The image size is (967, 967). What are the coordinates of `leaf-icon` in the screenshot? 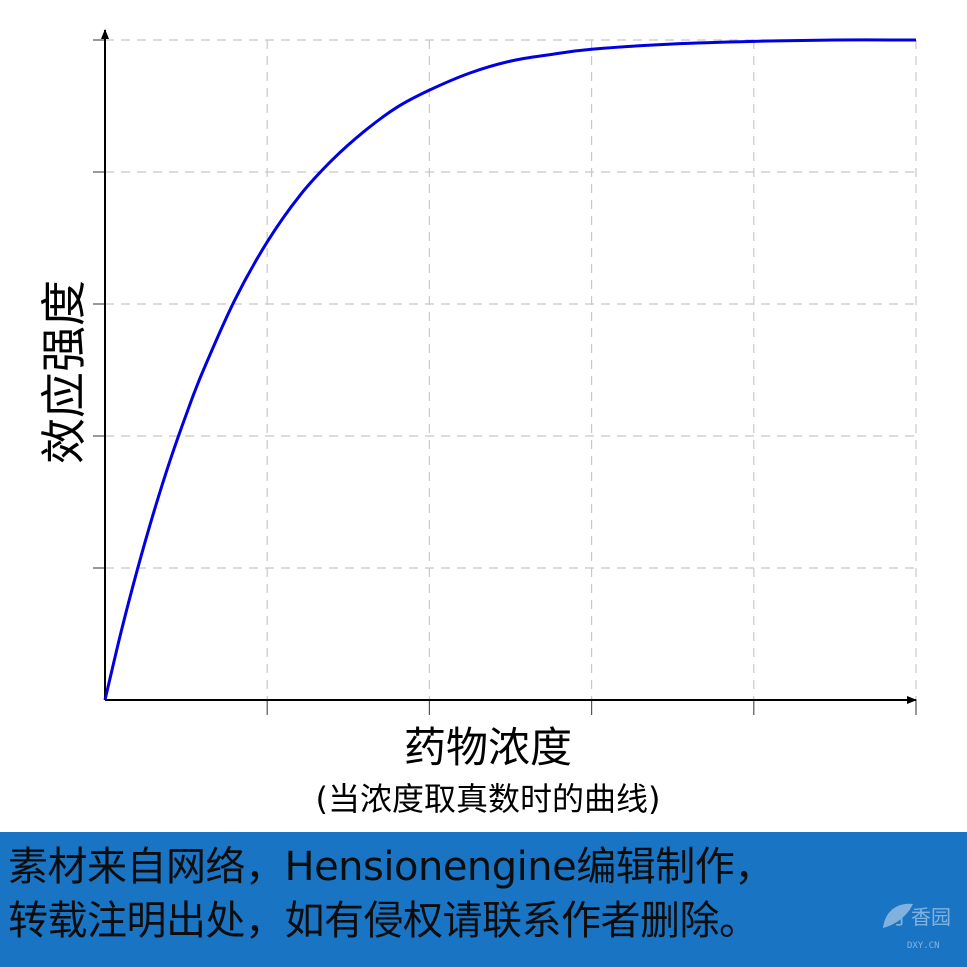 It's located at (898, 915).